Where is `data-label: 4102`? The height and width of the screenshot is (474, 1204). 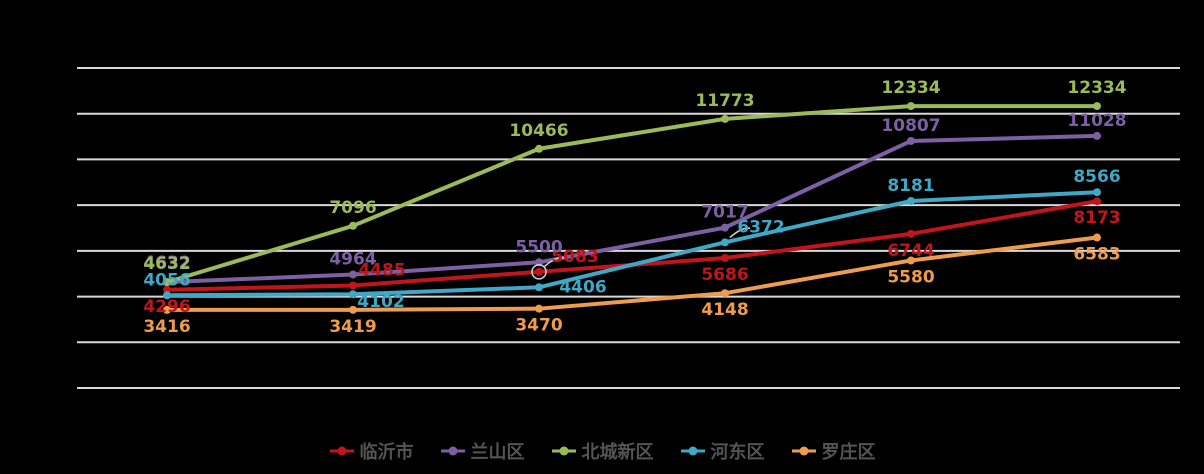 data-label: 4102 is located at coordinates (380, 302).